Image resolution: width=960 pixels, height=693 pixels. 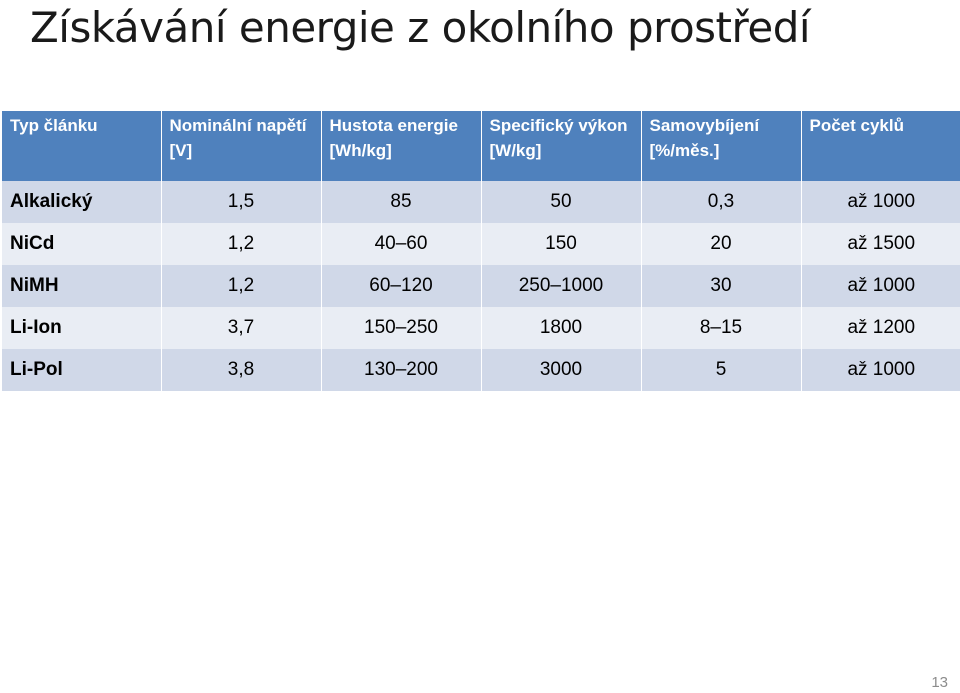 What do you see at coordinates (81, 328) in the screenshot?
I see `cell-type: Li-Ion` at bounding box center [81, 328].